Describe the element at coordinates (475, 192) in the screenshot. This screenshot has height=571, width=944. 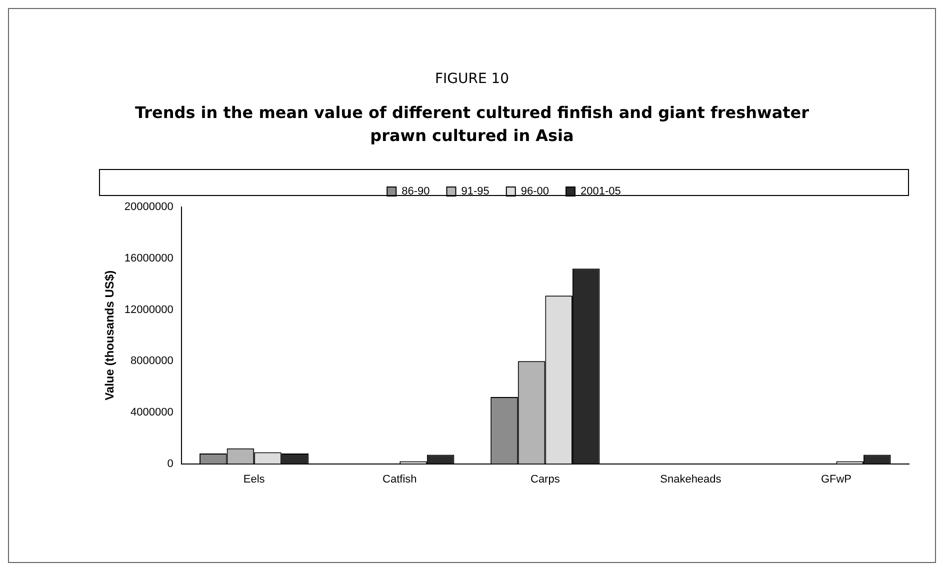
I see `legend-label: 91-95` at that location.